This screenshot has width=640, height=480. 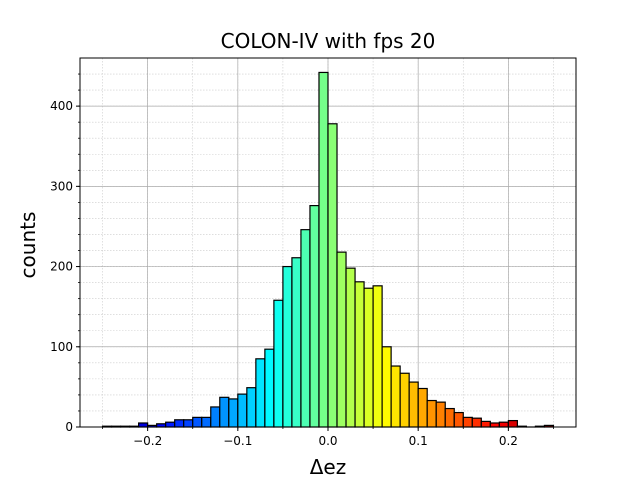 I want to click on x-tick-label: 0.0, so click(x=327, y=441).